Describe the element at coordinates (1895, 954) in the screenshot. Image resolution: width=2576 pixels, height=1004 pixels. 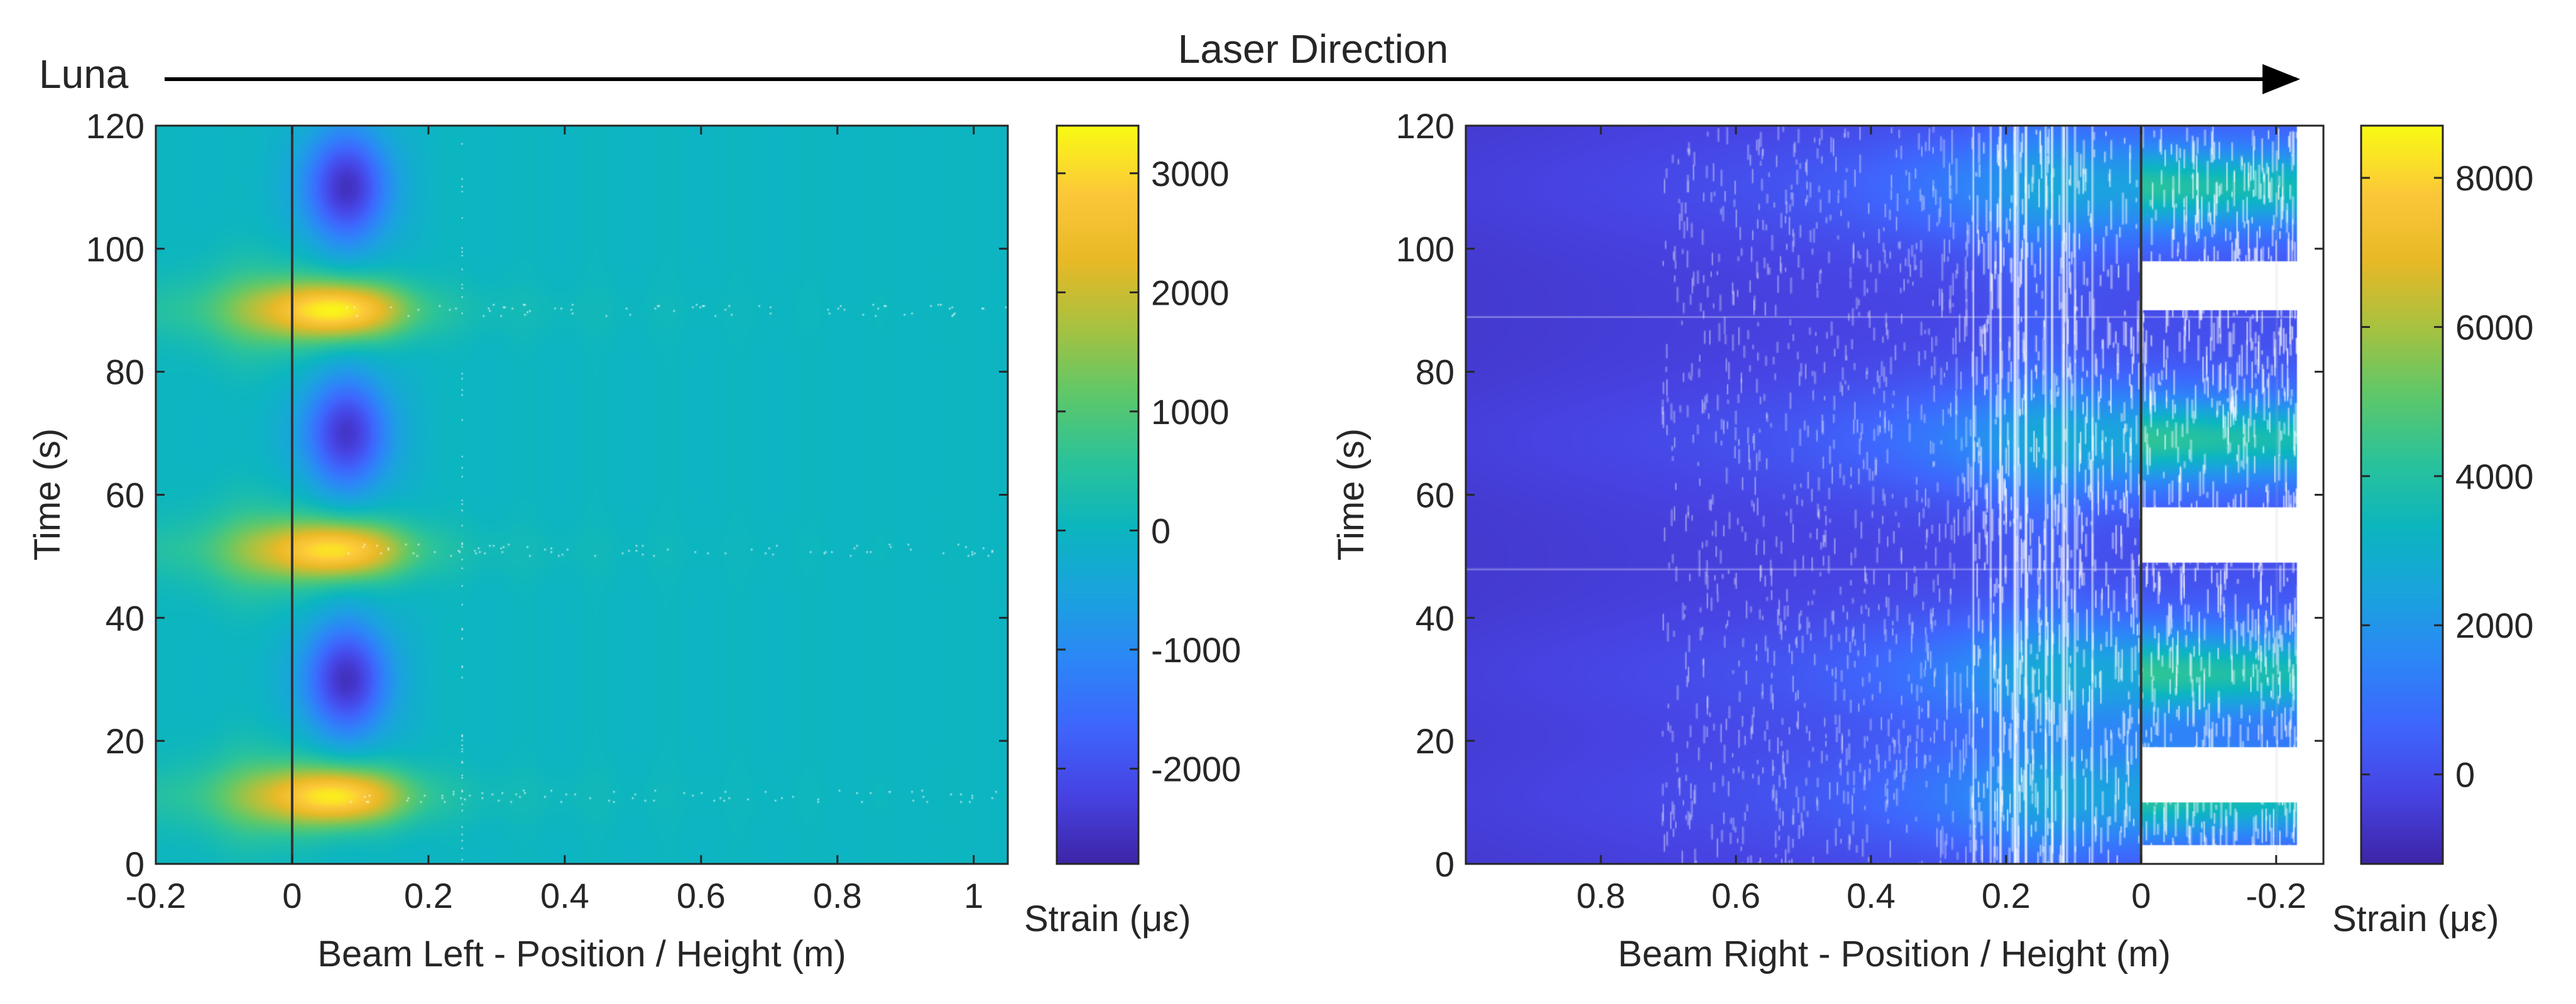
I see `right-x-axis-label: Beam Right - Position / Height (m)` at that location.